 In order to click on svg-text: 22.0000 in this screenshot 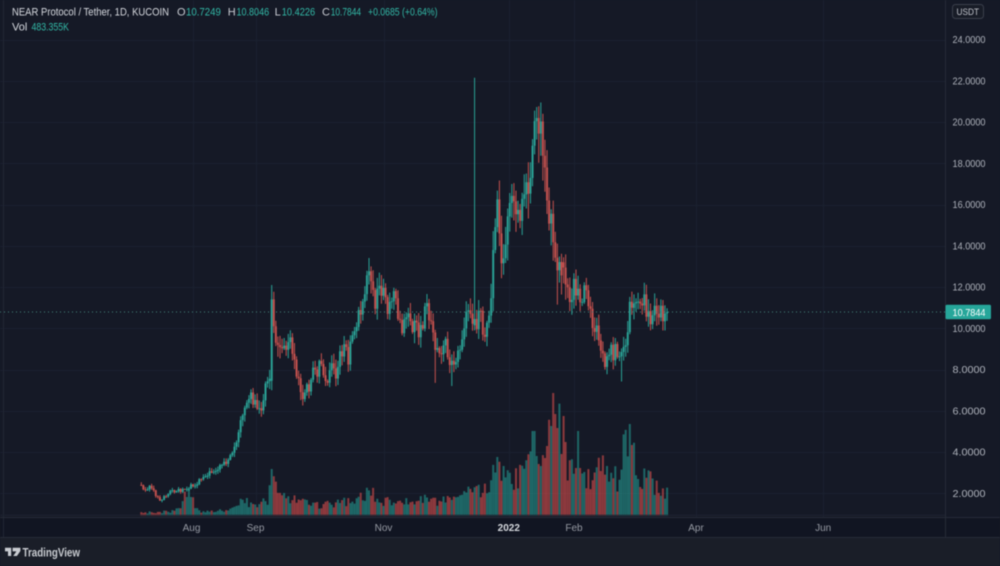, I will do `click(969, 82)`.